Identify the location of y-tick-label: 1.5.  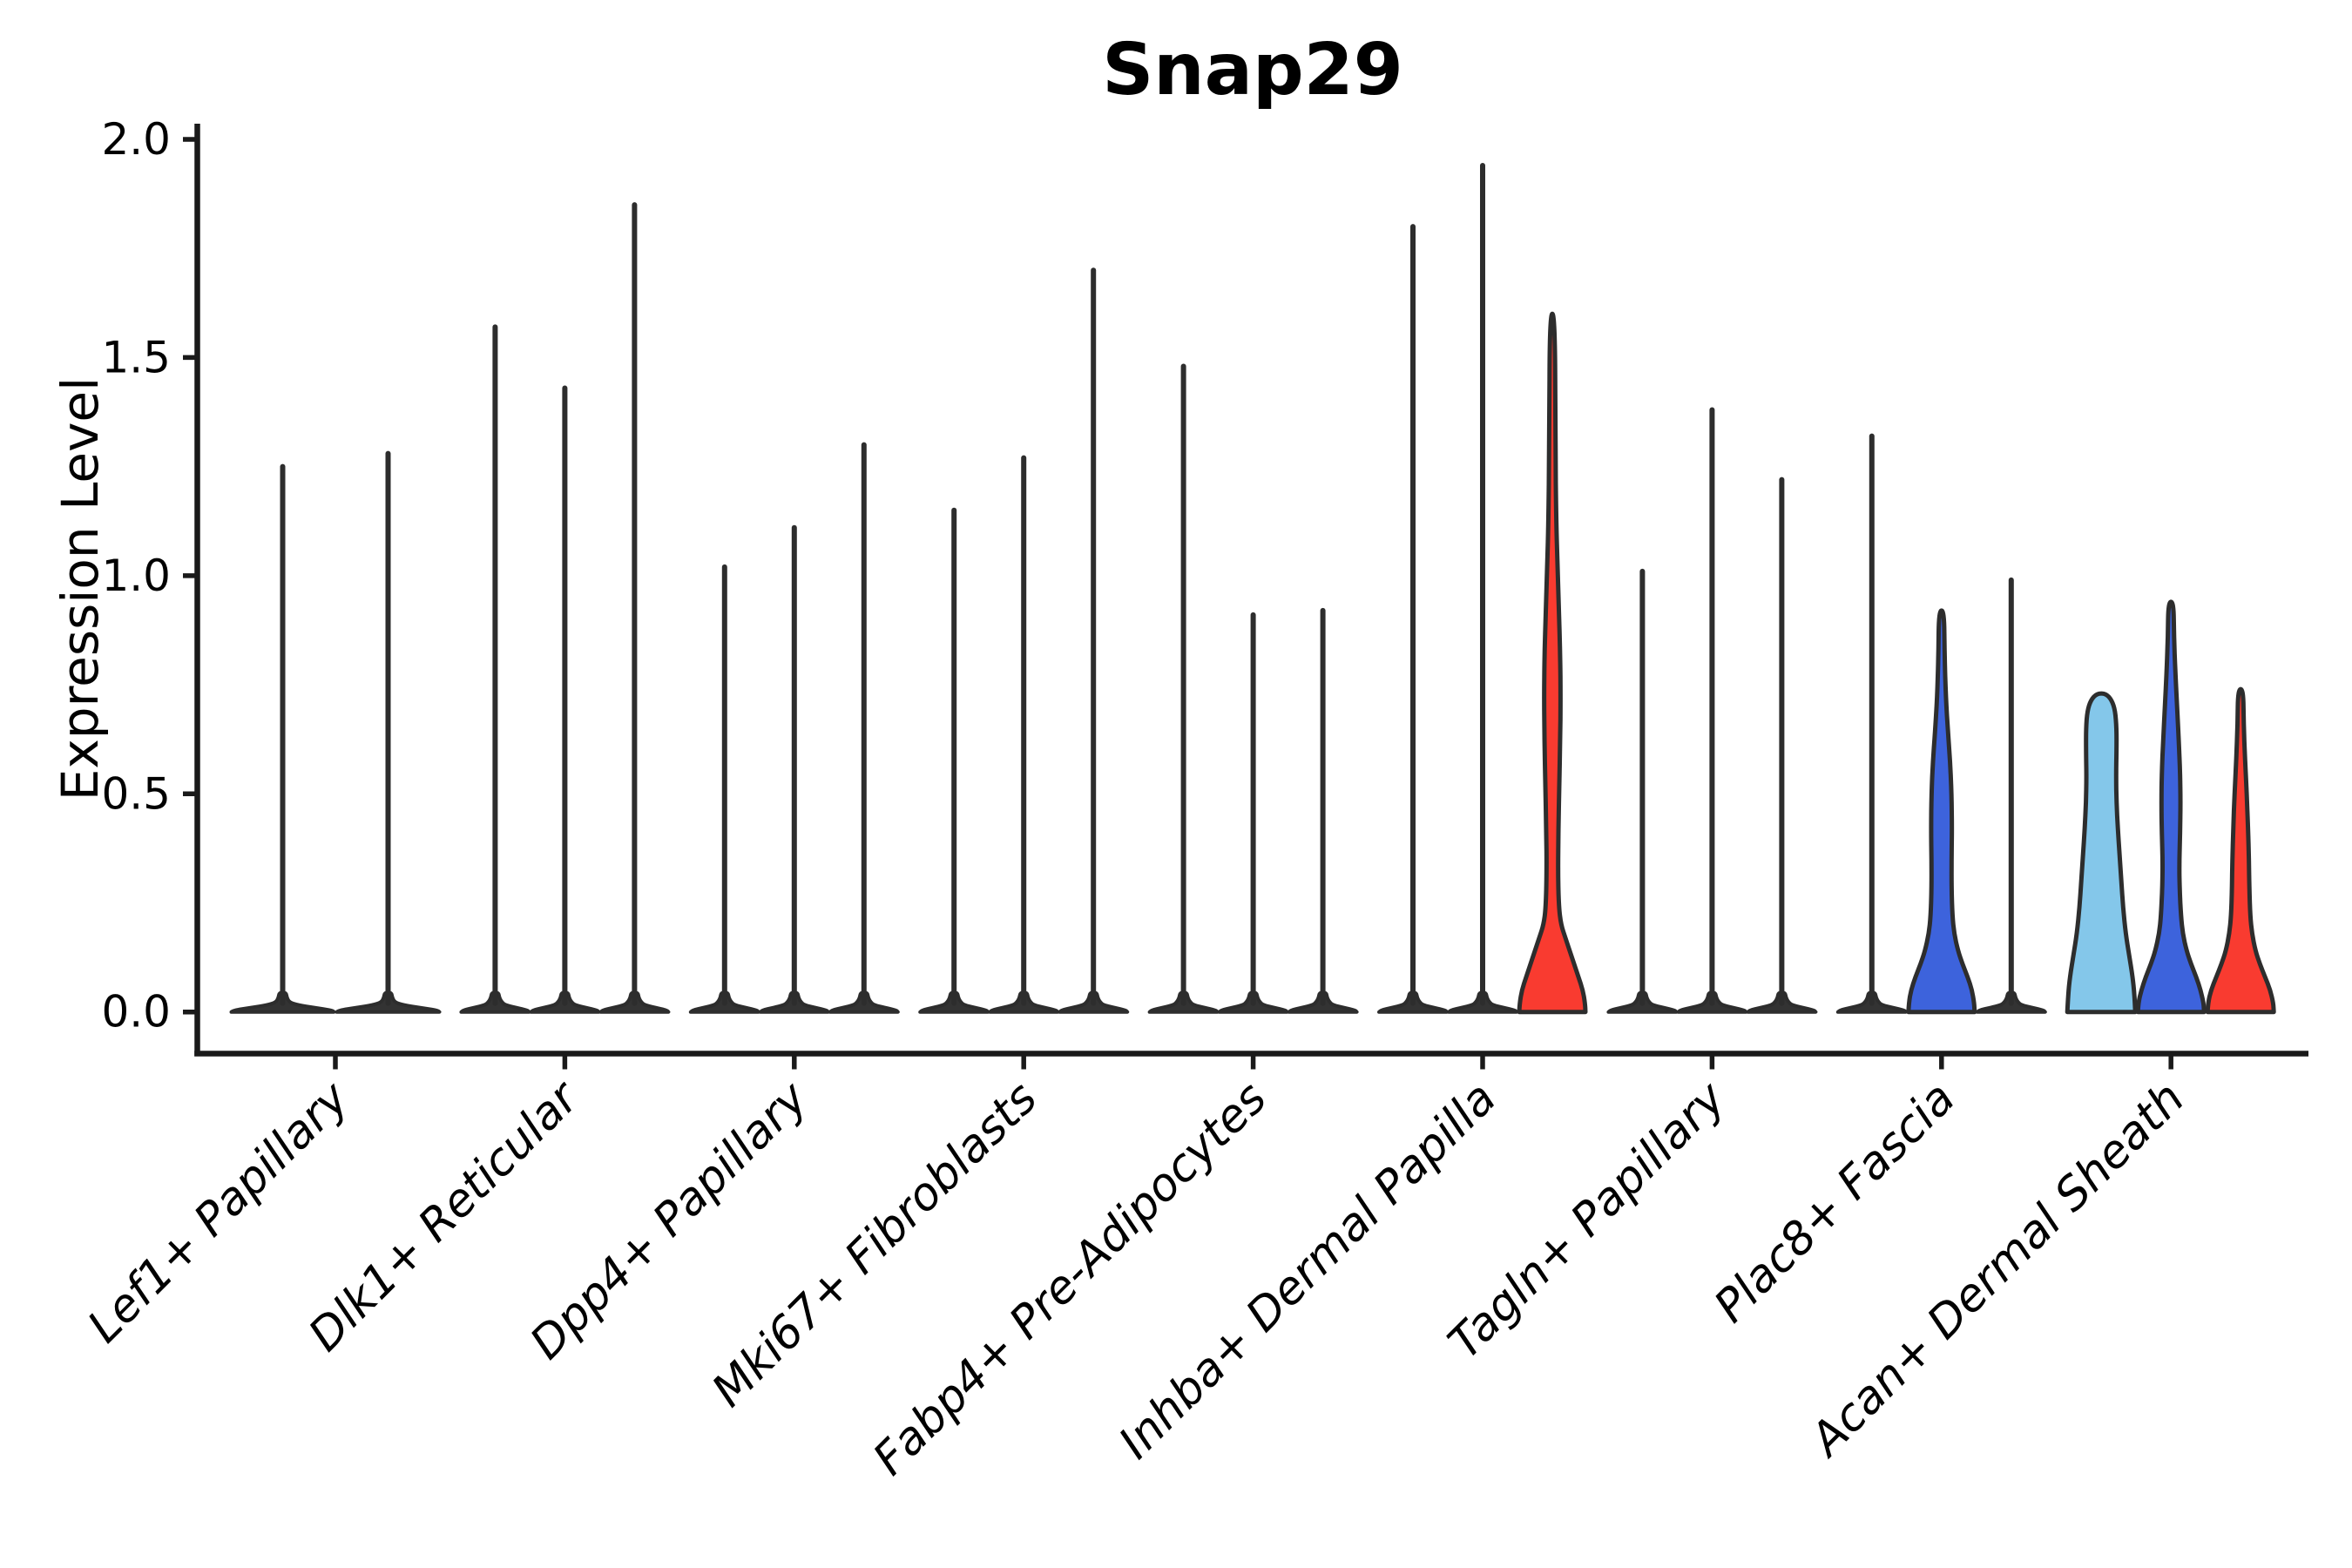
(136, 357).